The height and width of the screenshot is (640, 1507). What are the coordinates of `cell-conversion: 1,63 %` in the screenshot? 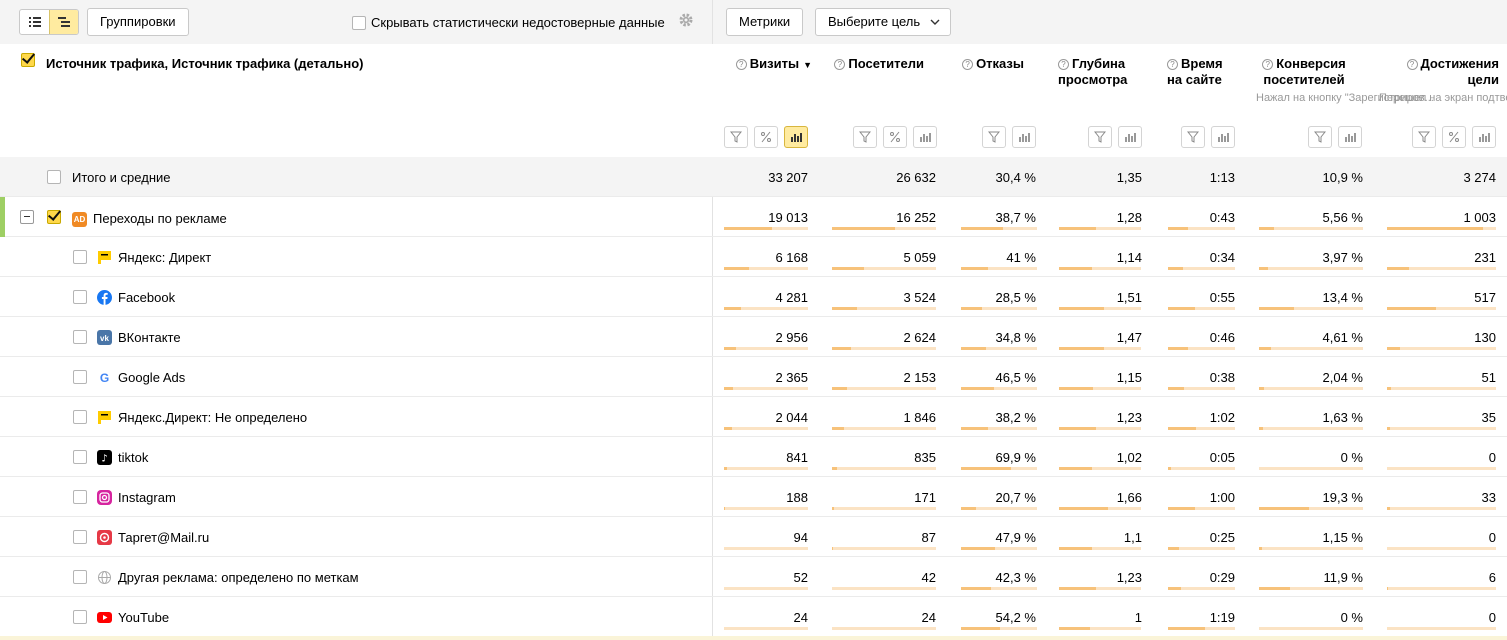 It's located at (1342, 417).